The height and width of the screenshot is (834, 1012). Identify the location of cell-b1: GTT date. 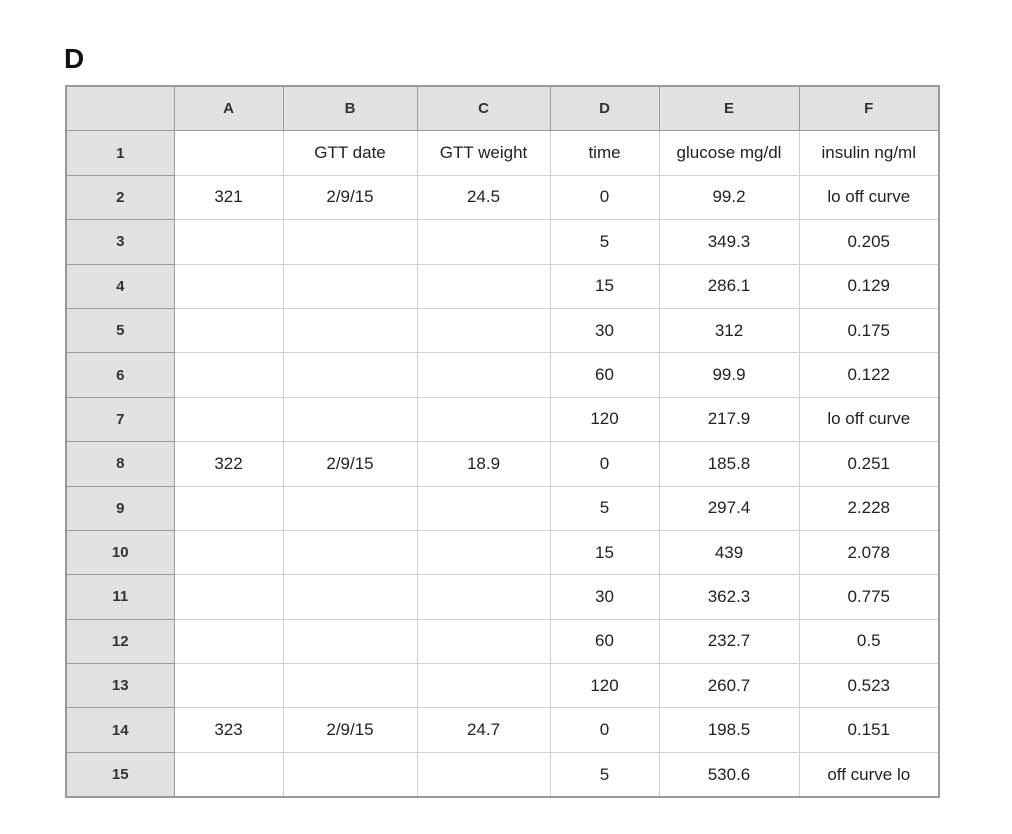
(350, 153).